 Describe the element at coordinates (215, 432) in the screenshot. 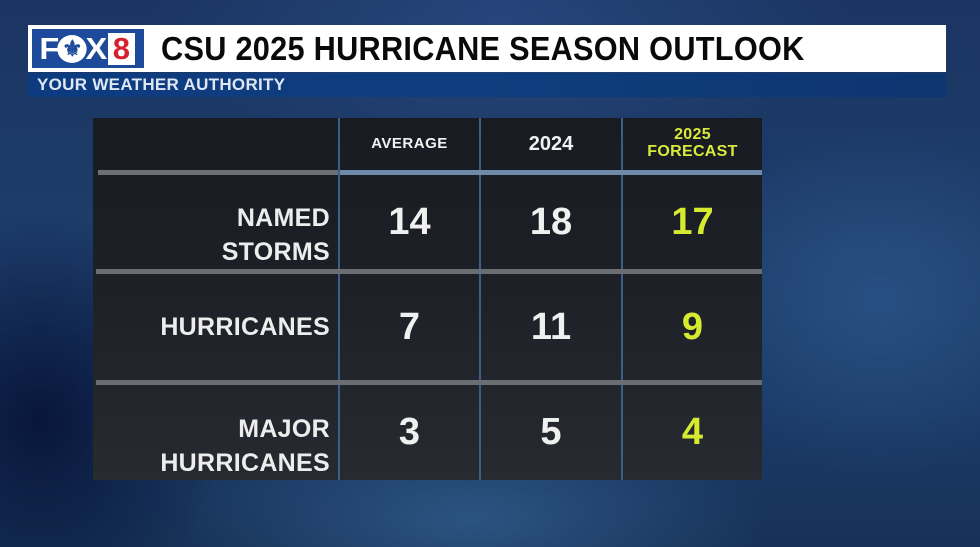

I see `row-label-major-hurricanes: MAJOR HURRICANES` at that location.